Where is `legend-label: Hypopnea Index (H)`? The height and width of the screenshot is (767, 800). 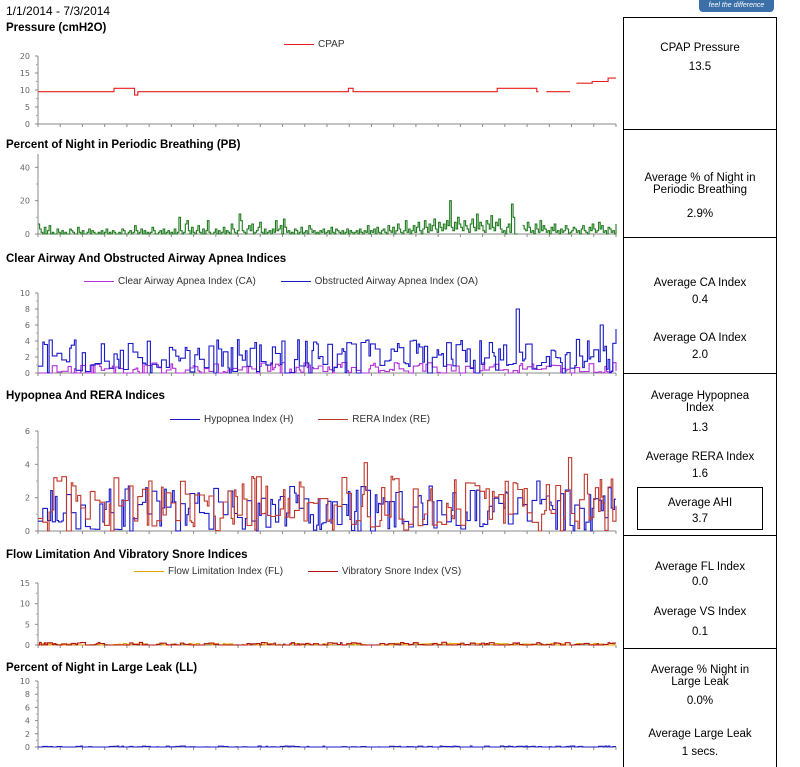 legend-label: Hypopnea Index (H) is located at coordinates (249, 419).